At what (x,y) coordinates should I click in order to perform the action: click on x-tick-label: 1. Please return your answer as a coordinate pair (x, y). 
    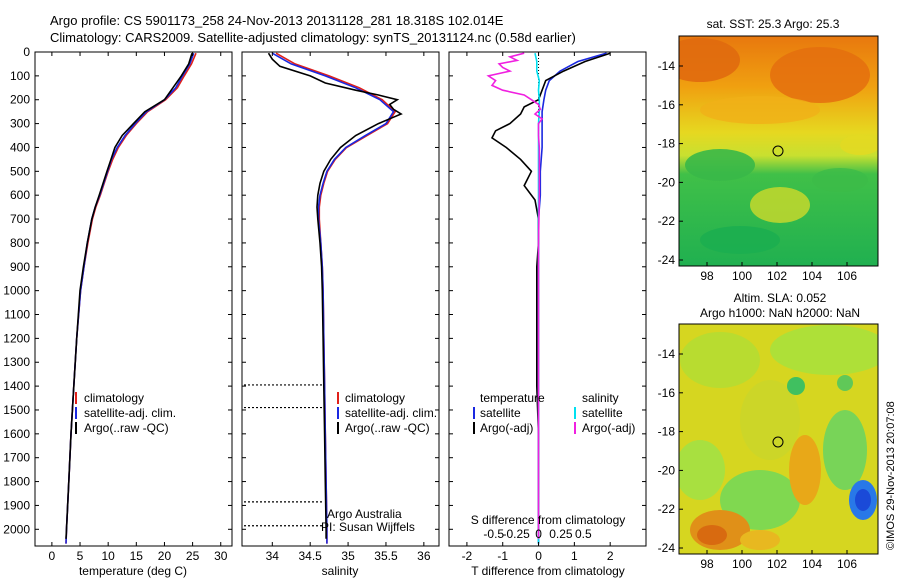
    Looking at the image, I should click on (574, 556).